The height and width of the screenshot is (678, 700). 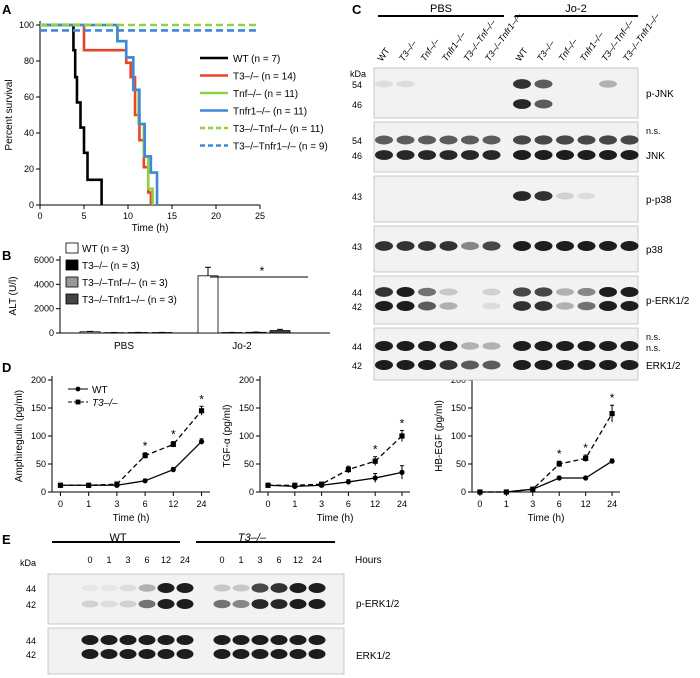 What do you see at coordinates (7, 9) in the screenshot?
I see `panel-label-a: A` at bounding box center [7, 9].